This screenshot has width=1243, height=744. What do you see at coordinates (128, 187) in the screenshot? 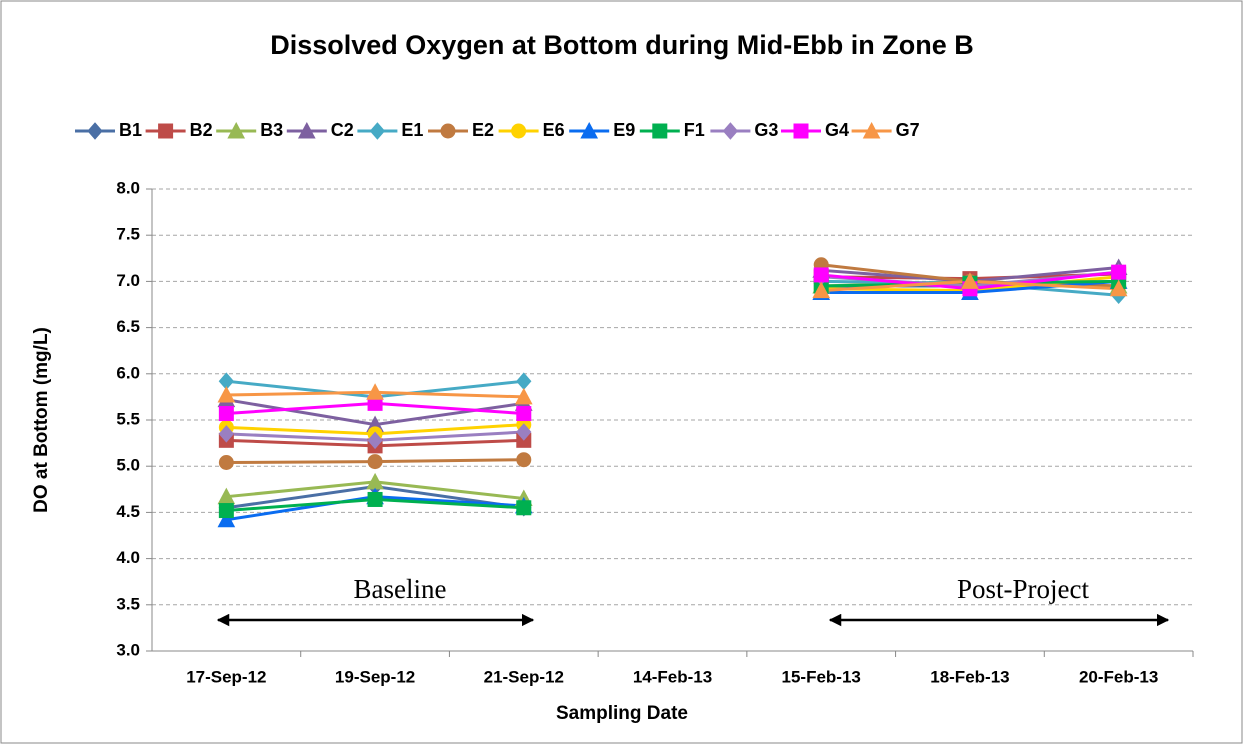
I see `y-tick-label: 8.0` at bounding box center [128, 187].